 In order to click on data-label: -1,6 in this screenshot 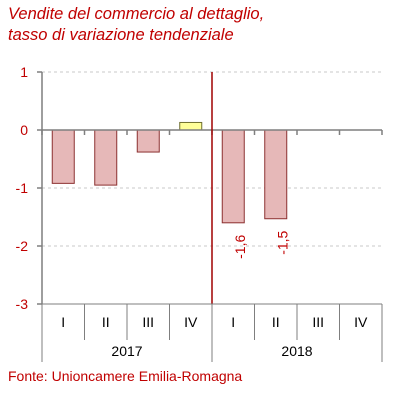, I will do `click(240, 247)`.